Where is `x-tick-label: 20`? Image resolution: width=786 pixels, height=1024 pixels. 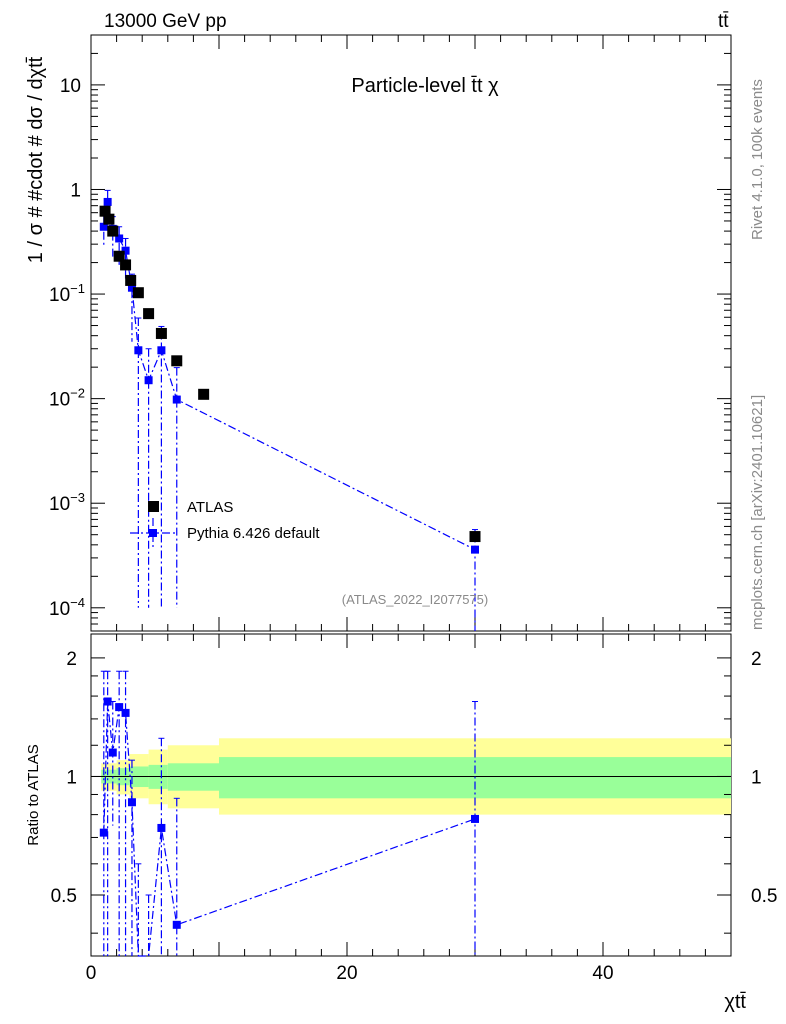
x-tick-label: 20 is located at coordinates (346, 973).